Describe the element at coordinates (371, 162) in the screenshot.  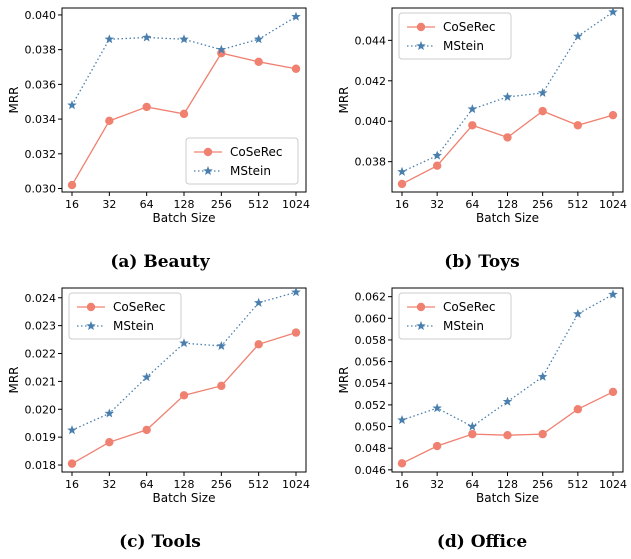
I see `y-tick-label: 0.038` at that location.